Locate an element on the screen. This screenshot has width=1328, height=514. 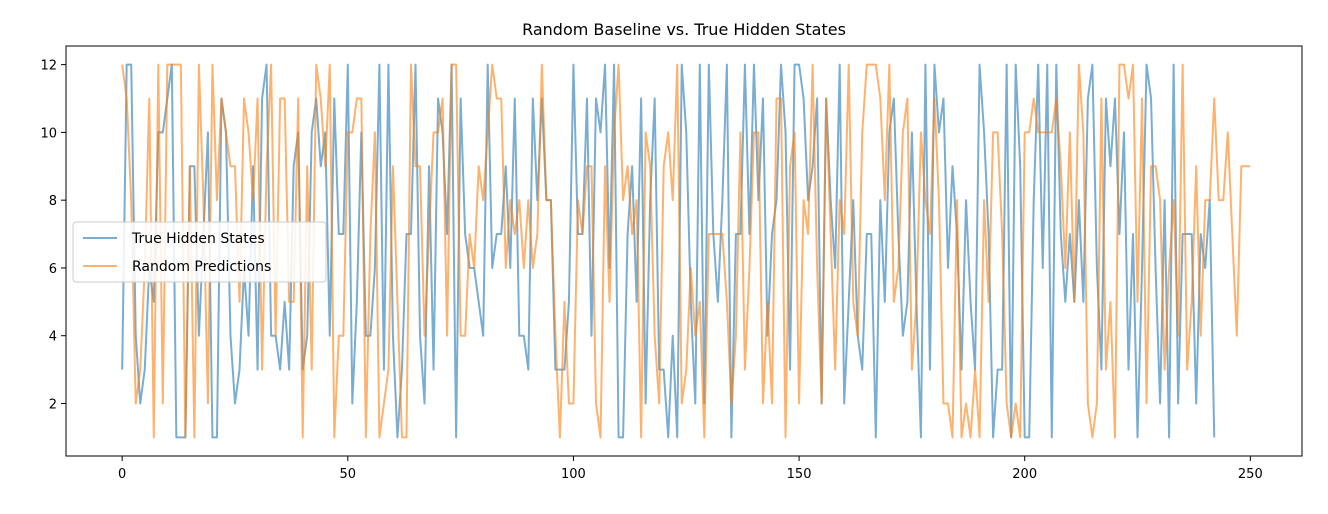
x-tick-label: 0 is located at coordinates (122, 474).